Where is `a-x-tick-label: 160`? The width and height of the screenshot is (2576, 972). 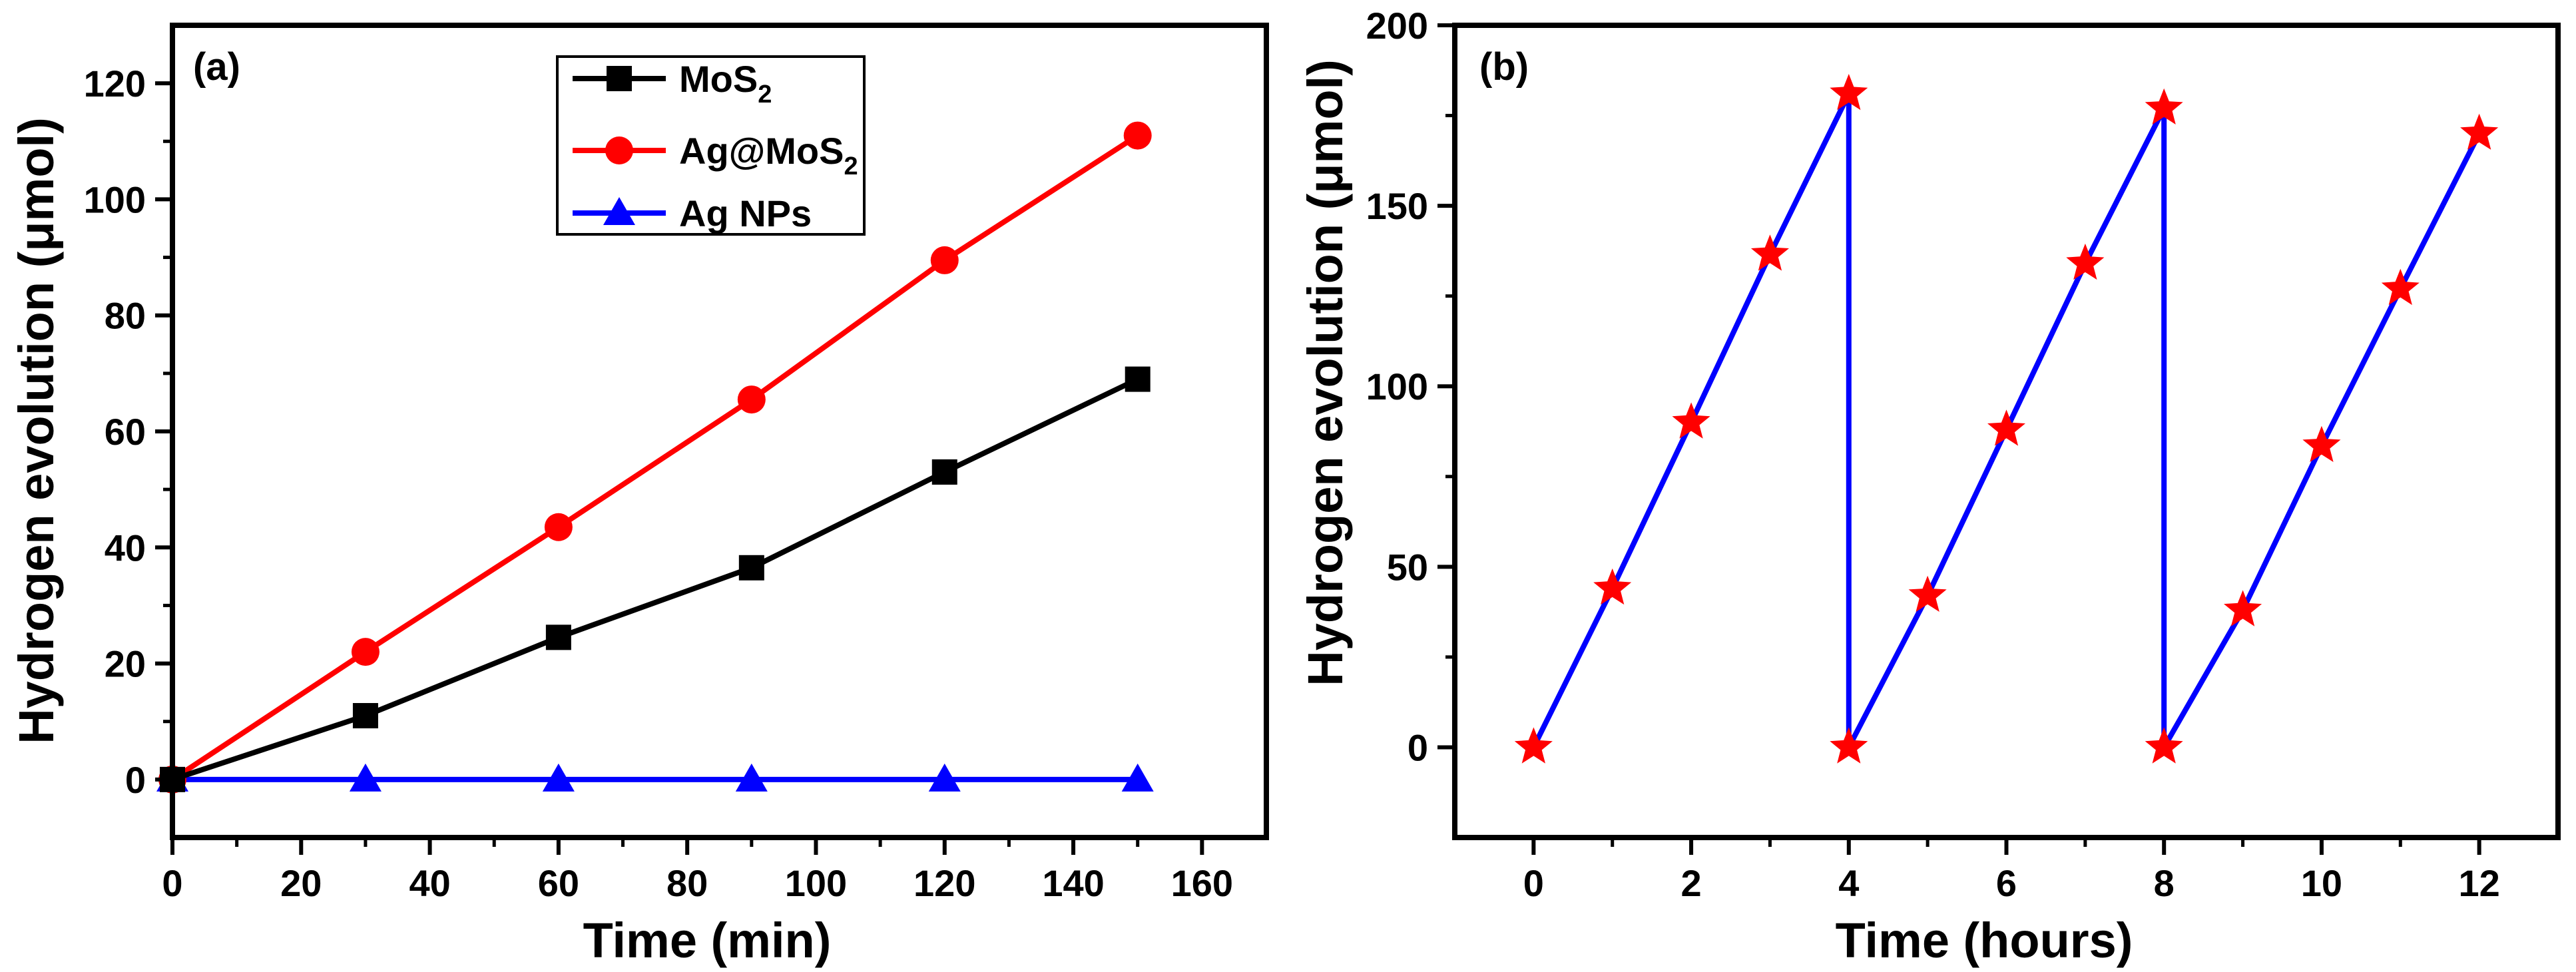 a-x-tick-label: 160 is located at coordinates (1202, 883).